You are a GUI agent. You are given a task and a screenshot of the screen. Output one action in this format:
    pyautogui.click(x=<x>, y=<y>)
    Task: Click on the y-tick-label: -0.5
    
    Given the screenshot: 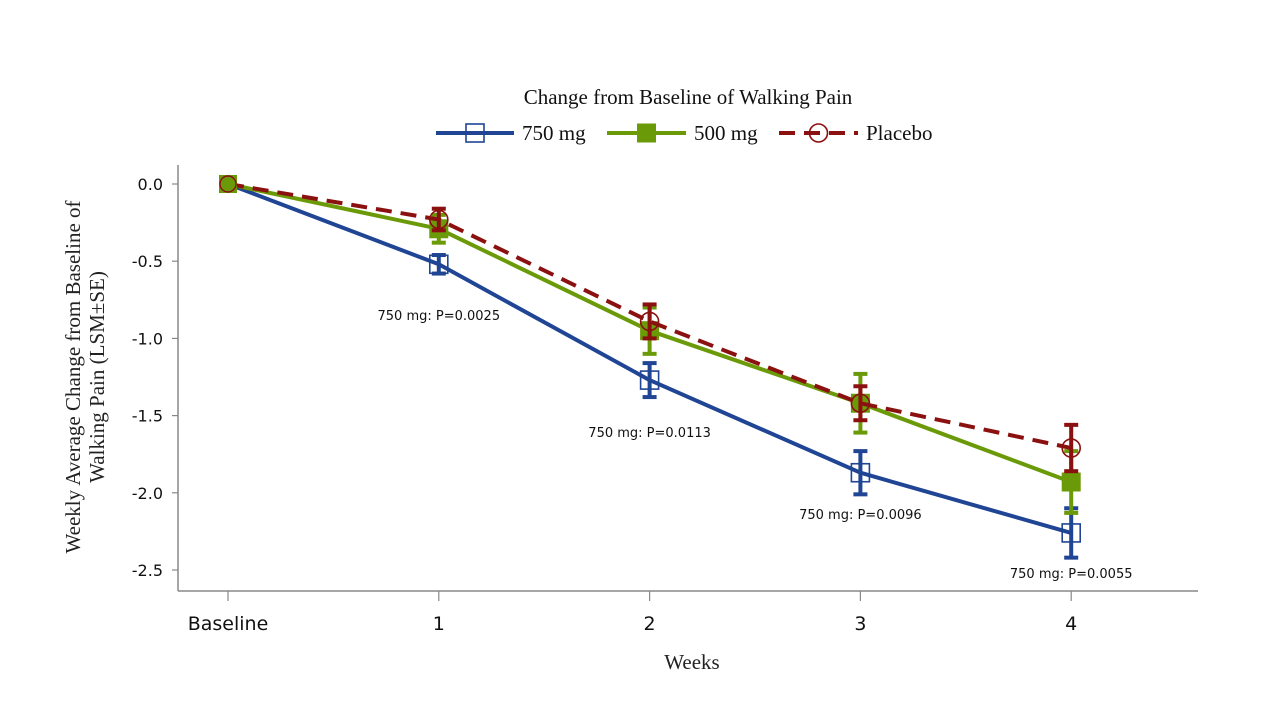 What is the action you would take?
    pyautogui.click(x=147, y=261)
    